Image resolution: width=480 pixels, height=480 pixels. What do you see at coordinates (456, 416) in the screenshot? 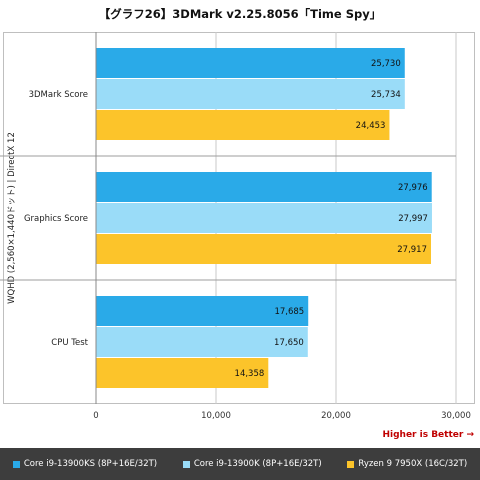
I see `x-tick-label: 30,000` at bounding box center [456, 416].